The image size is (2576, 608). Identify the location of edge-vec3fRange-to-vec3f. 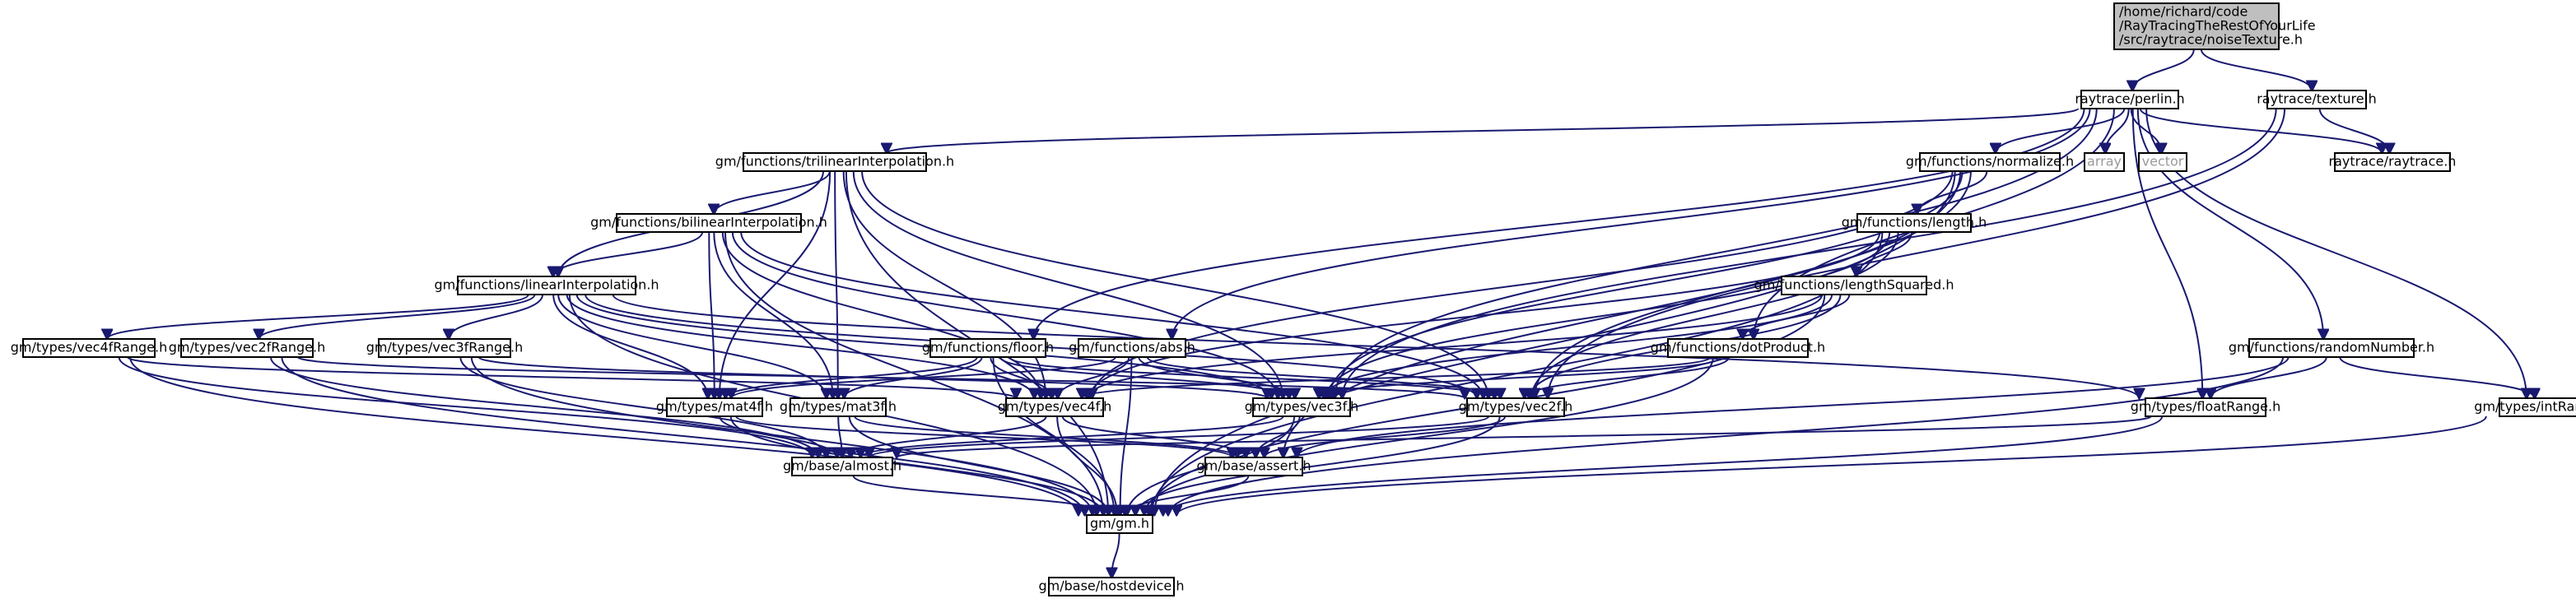
(872, 377).